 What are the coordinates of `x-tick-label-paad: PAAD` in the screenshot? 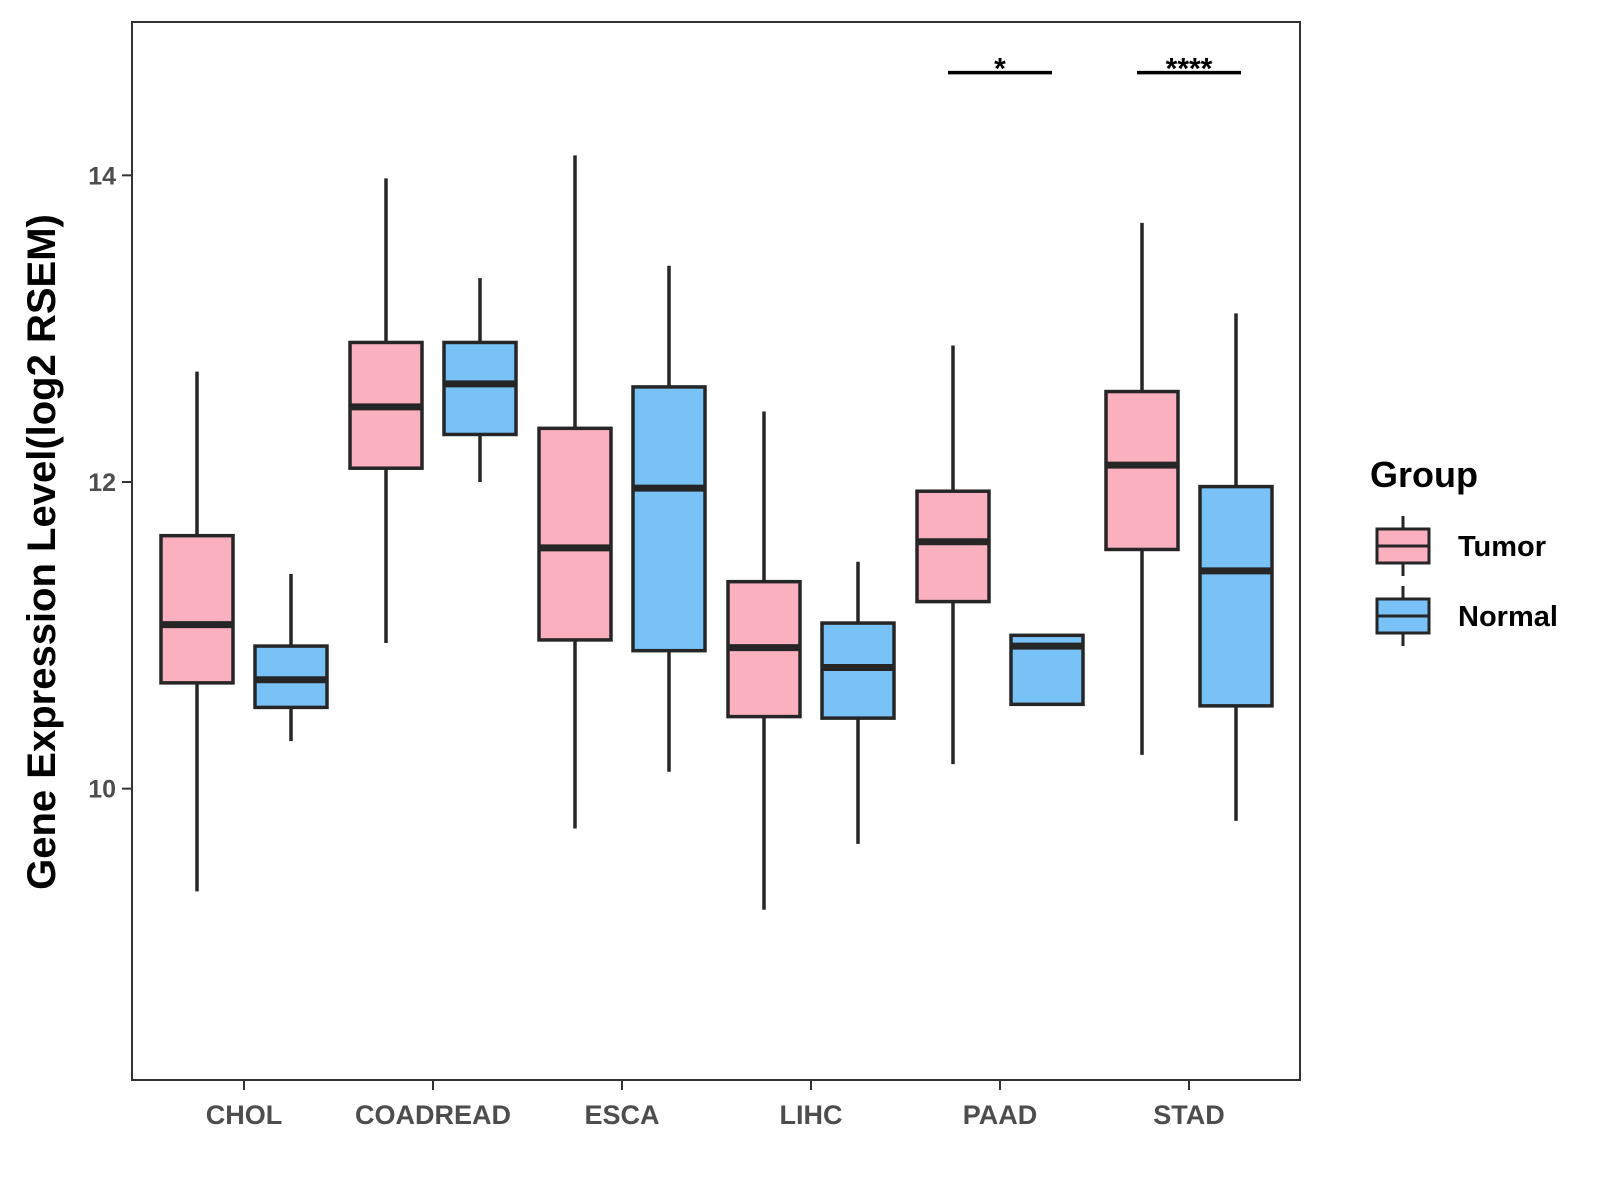 It's located at (1000, 1115).